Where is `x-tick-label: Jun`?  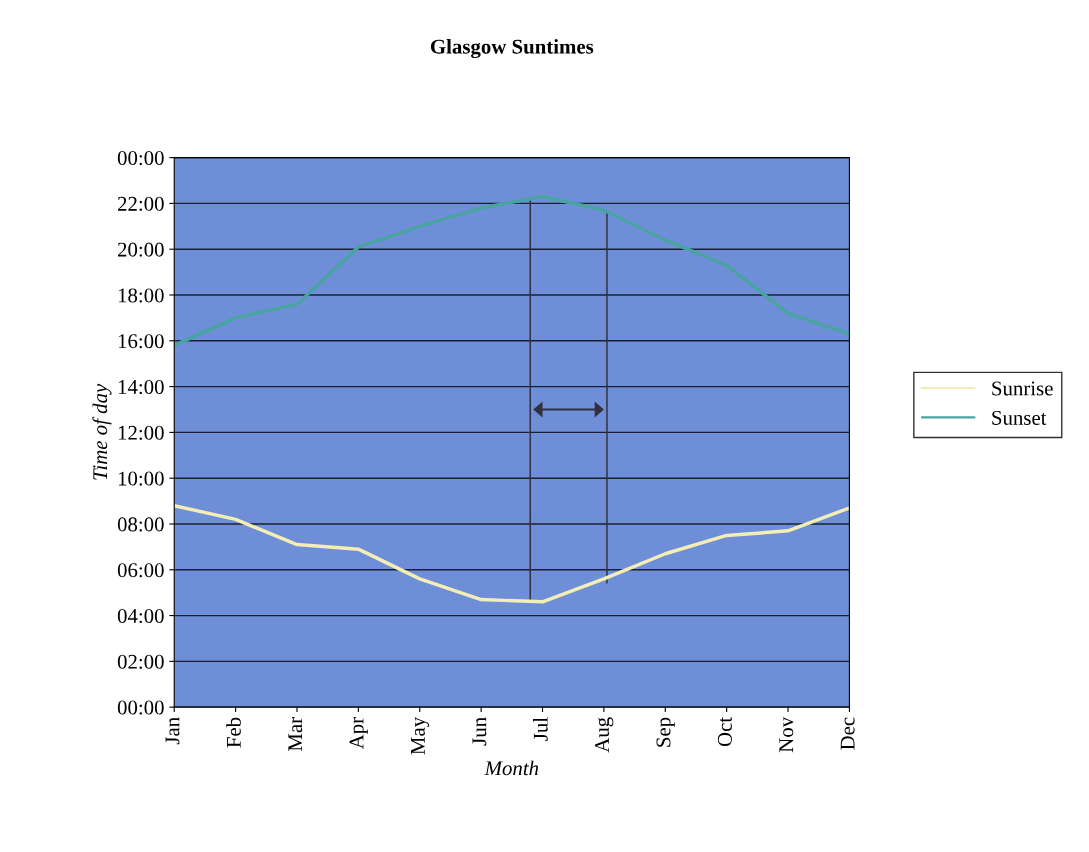 x-tick-label: Jun is located at coordinates (479, 731).